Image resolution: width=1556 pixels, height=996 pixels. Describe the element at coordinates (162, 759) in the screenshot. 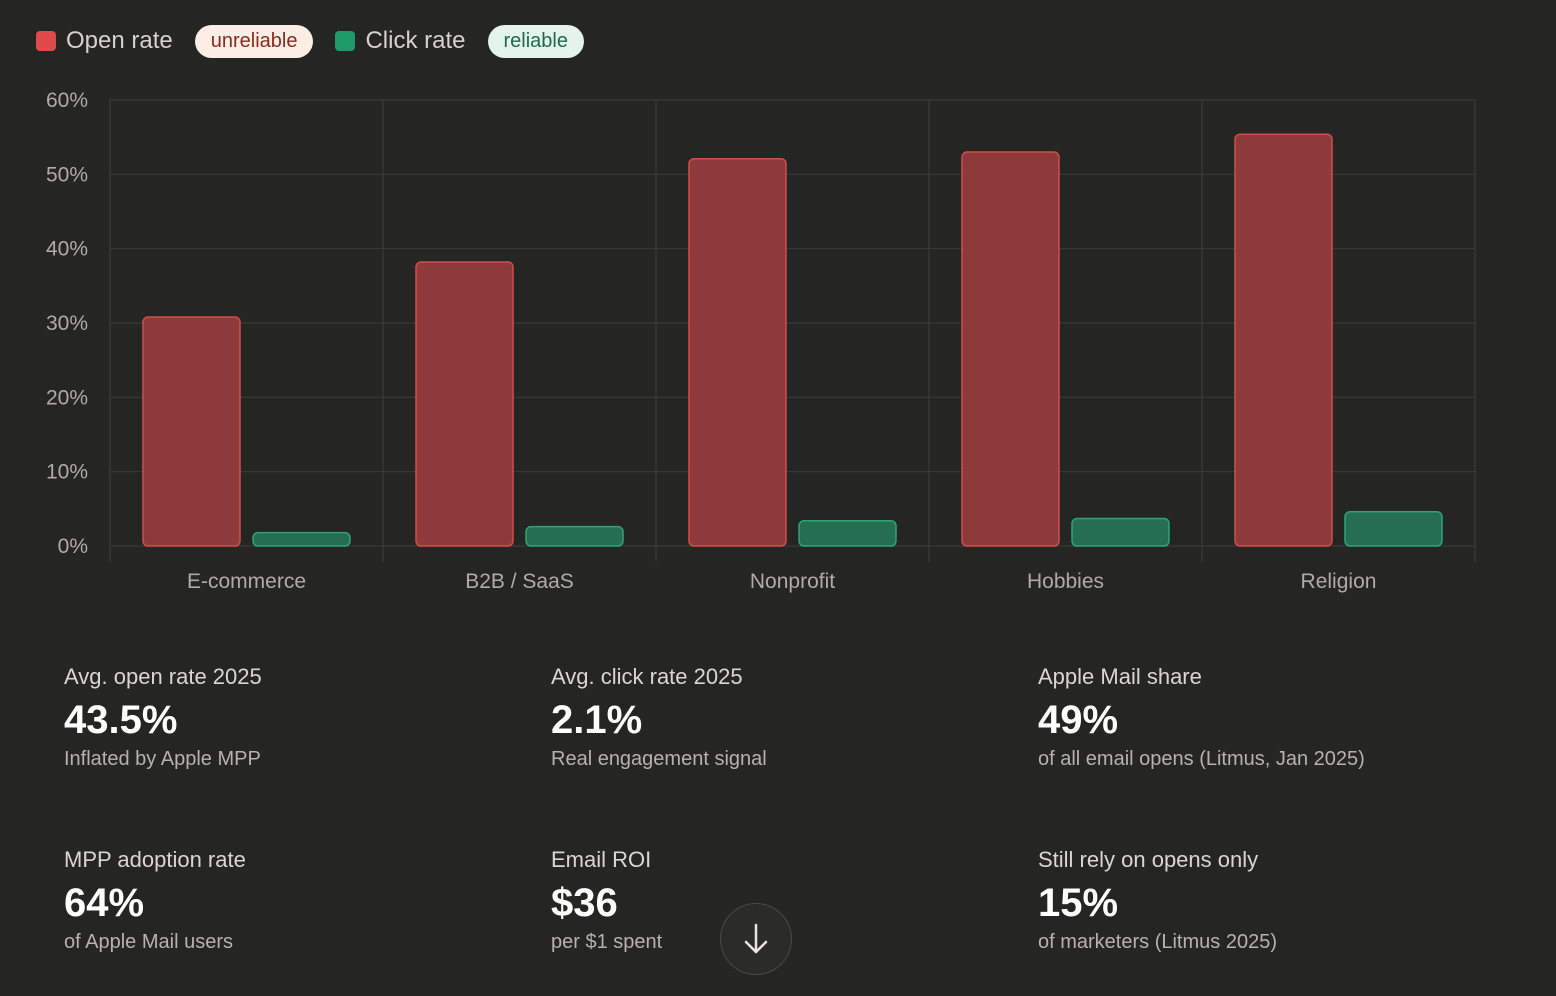

I see `stat-note: Inflated by Apple MPP` at that location.